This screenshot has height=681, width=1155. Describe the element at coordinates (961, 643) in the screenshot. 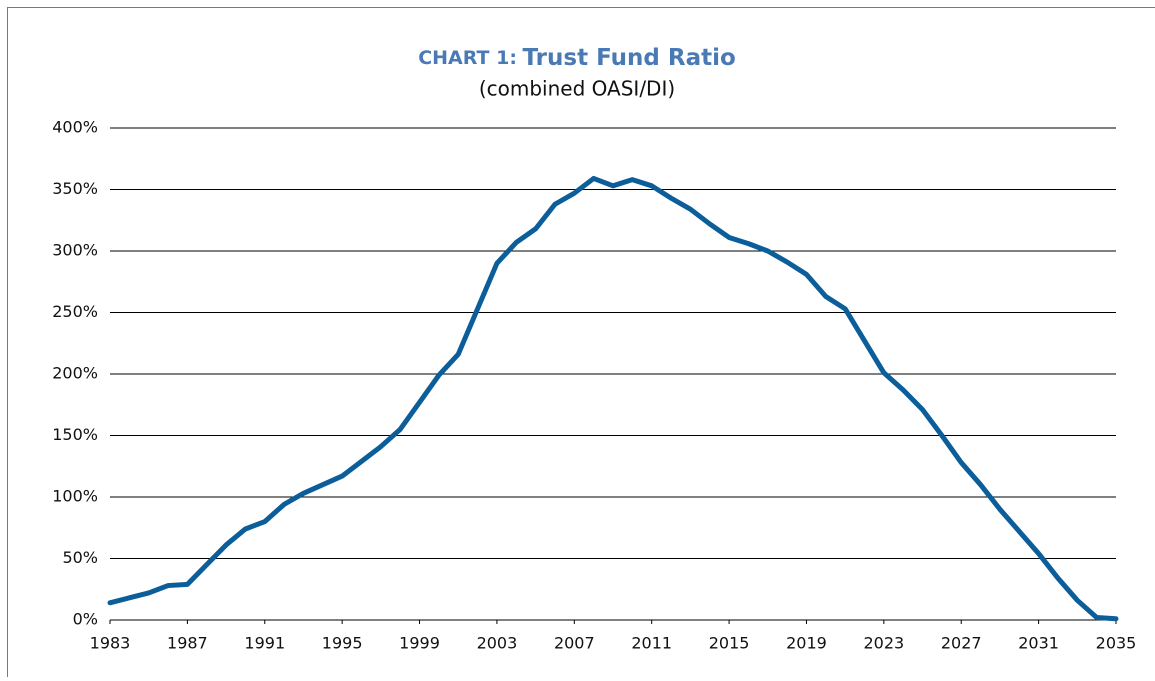

I see `x-tick-label: 2027` at that location.